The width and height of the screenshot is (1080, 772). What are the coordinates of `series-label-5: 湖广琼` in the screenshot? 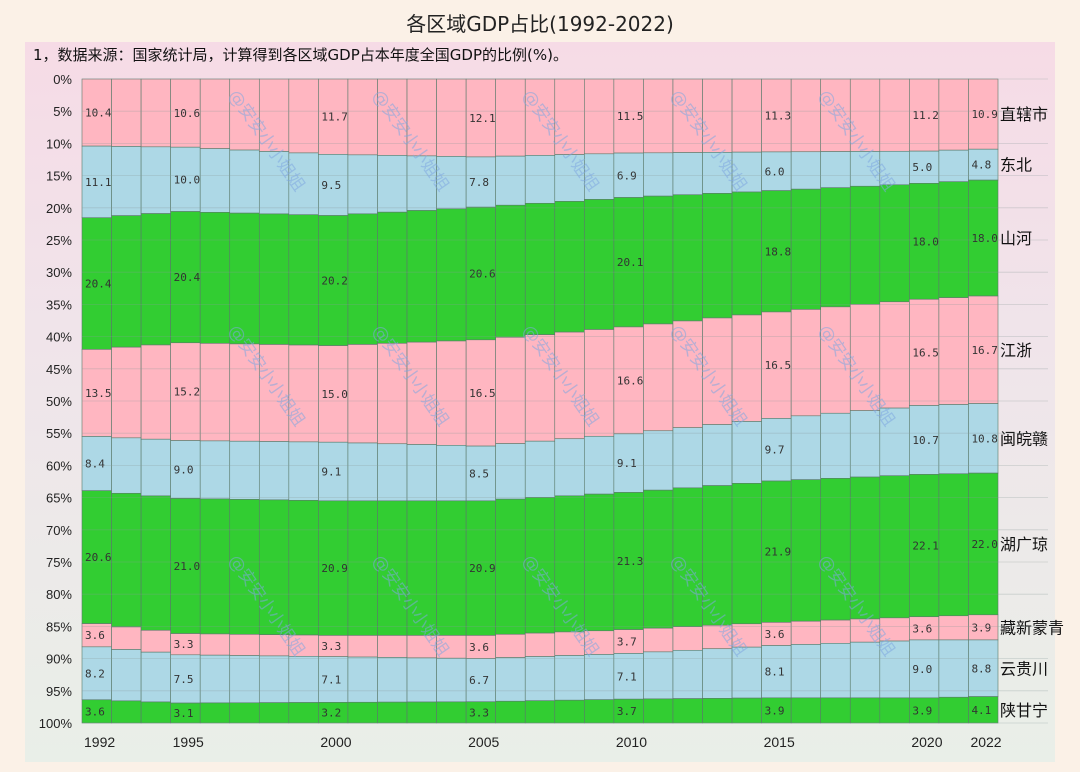 It's located at (1024, 544).